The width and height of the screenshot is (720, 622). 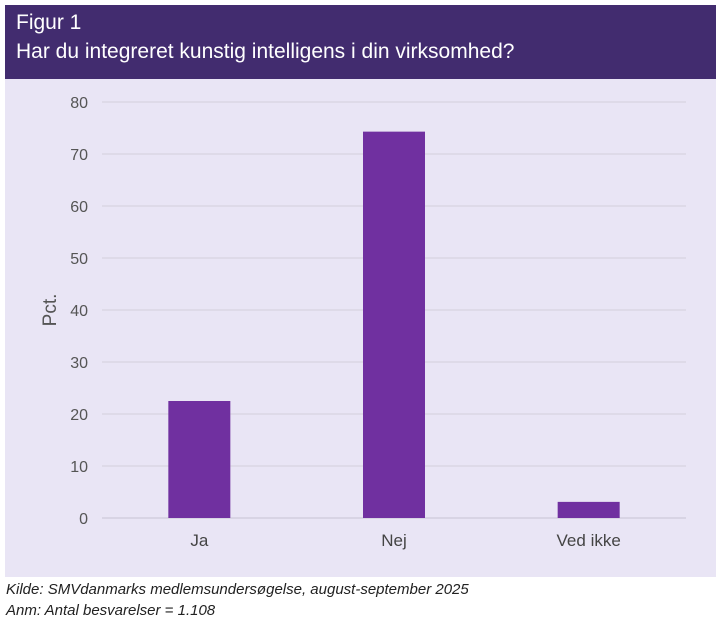 What do you see at coordinates (79, 363) in the screenshot?
I see `y-tick-label: 30` at bounding box center [79, 363].